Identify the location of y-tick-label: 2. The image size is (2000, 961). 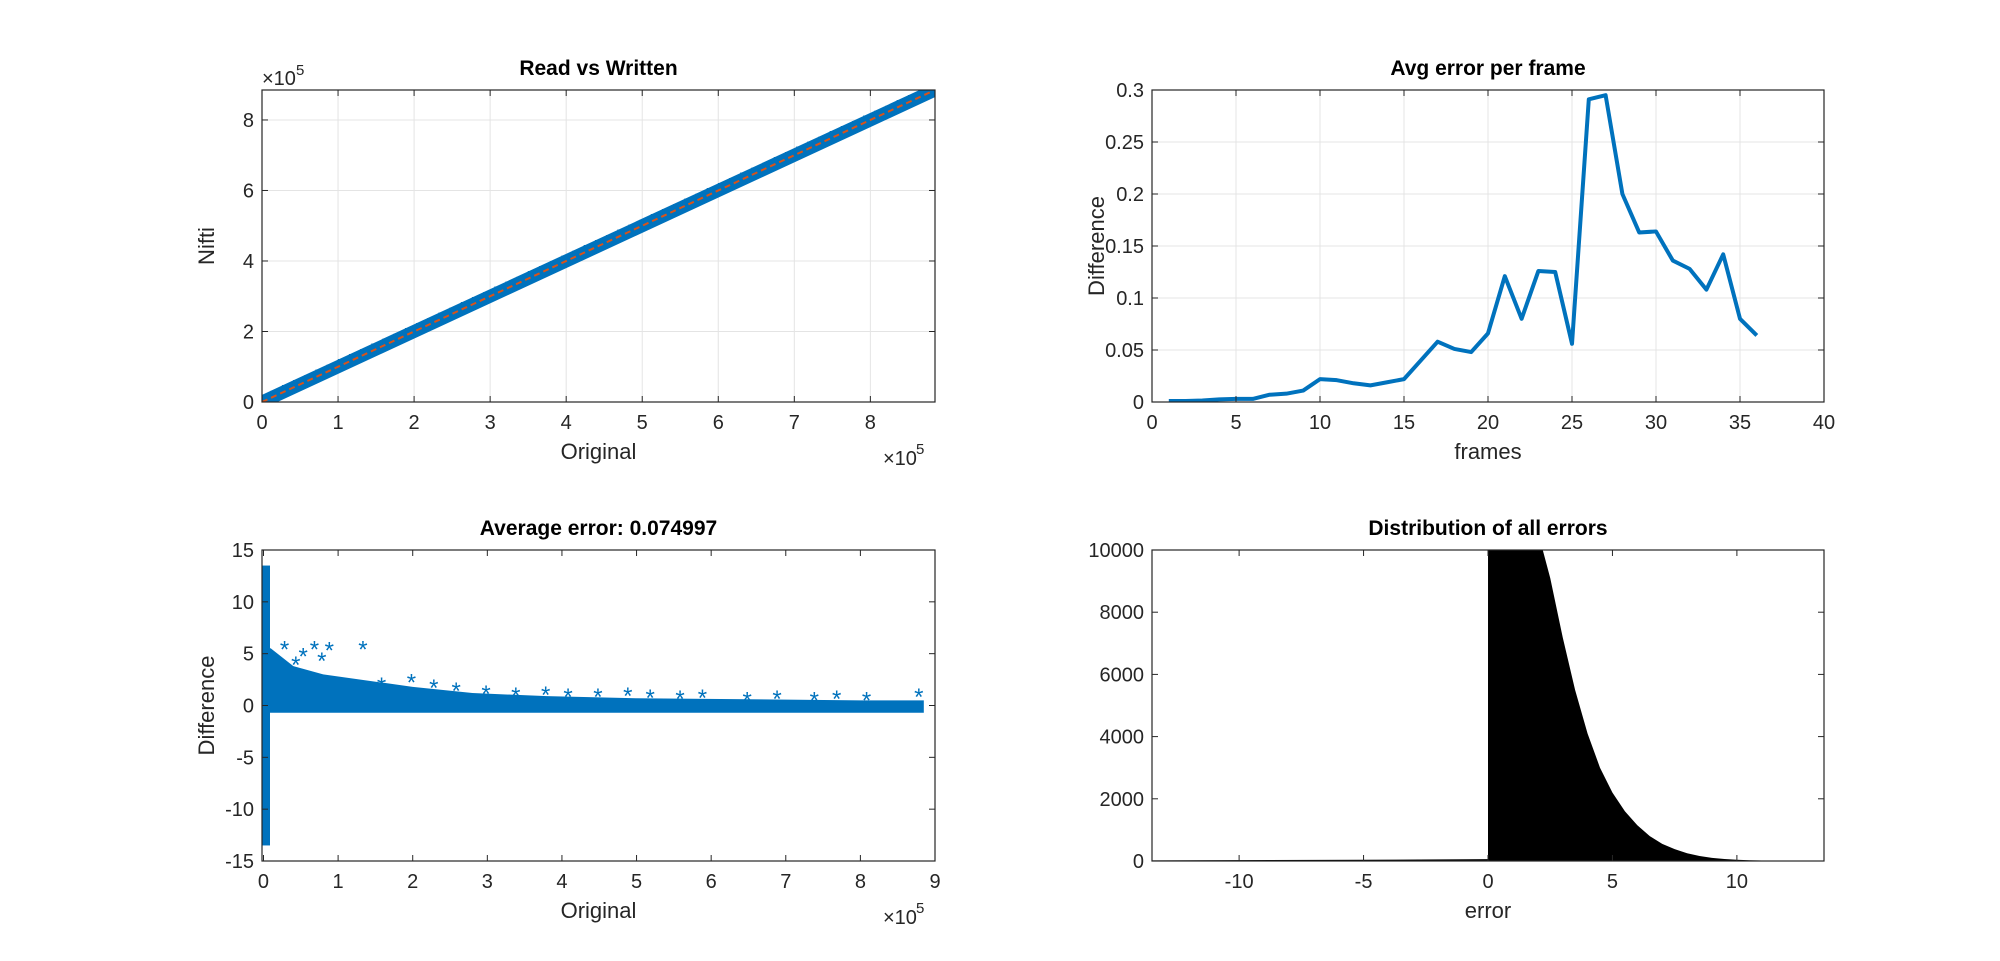
(248, 332).